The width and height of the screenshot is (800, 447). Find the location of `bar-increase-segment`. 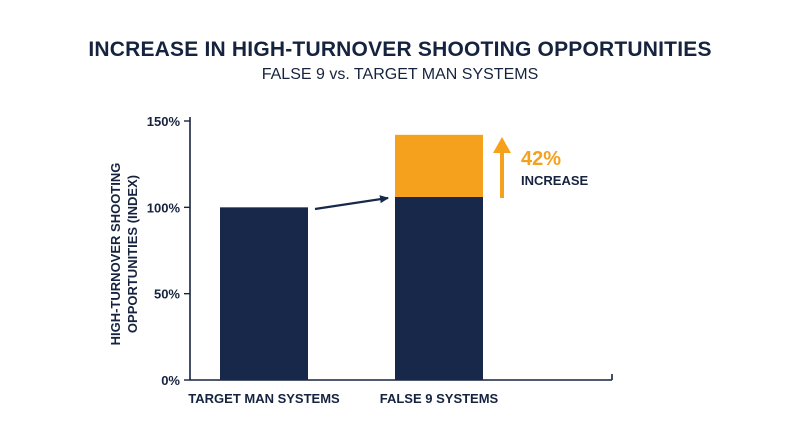

bar-increase-segment is located at coordinates (439, 165).